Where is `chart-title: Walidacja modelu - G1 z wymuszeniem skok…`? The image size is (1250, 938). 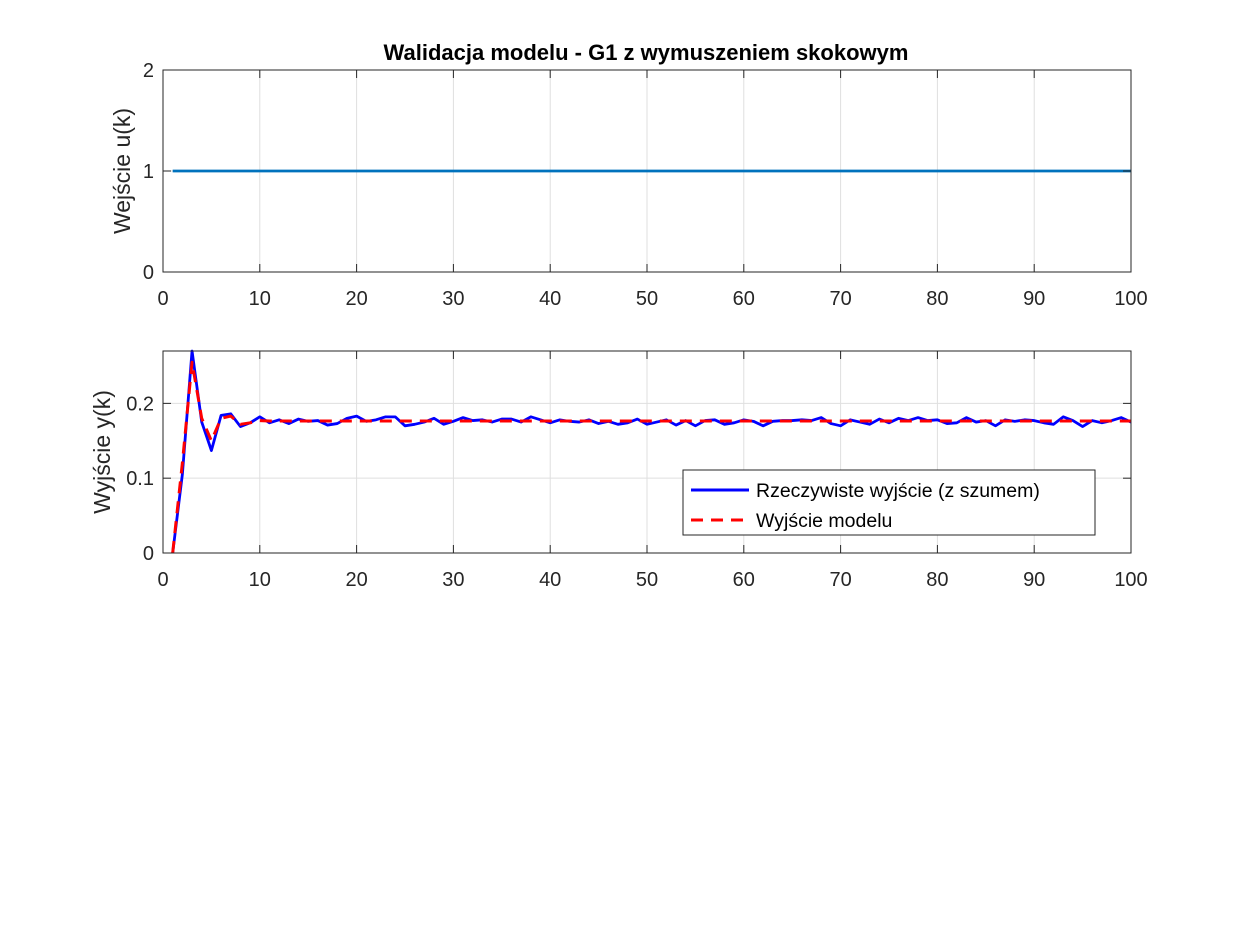
chart-title: Walidacja modelu - G1 z wymuszeniem skok… is located at coordinates (646, 52).